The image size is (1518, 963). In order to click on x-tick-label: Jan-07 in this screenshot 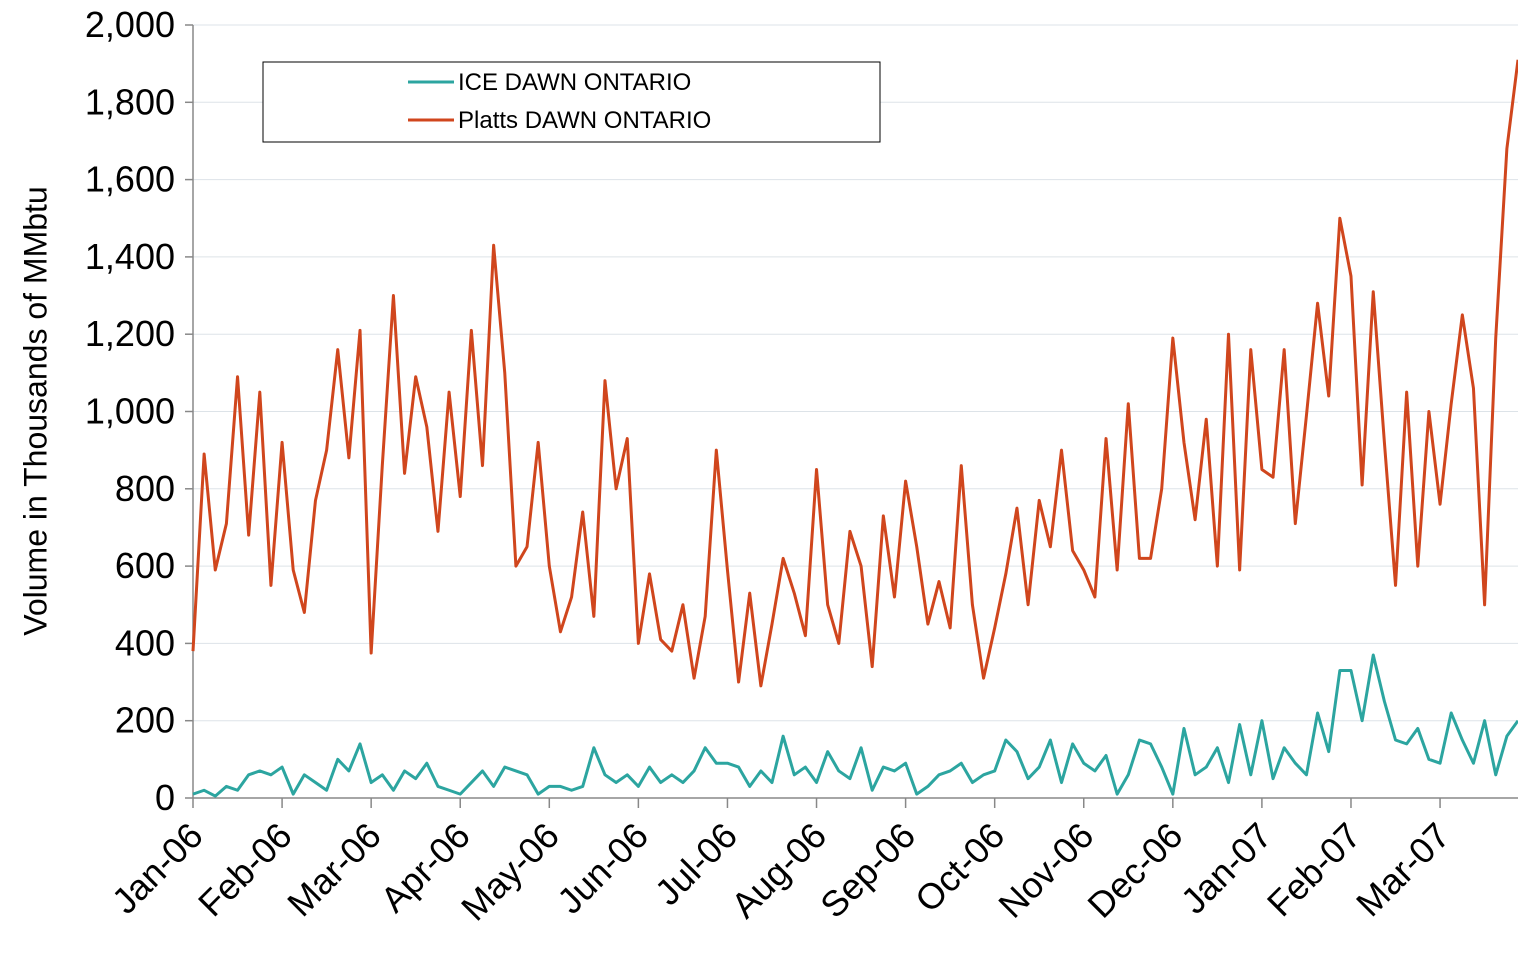, I will do `click(1226, 868)`.